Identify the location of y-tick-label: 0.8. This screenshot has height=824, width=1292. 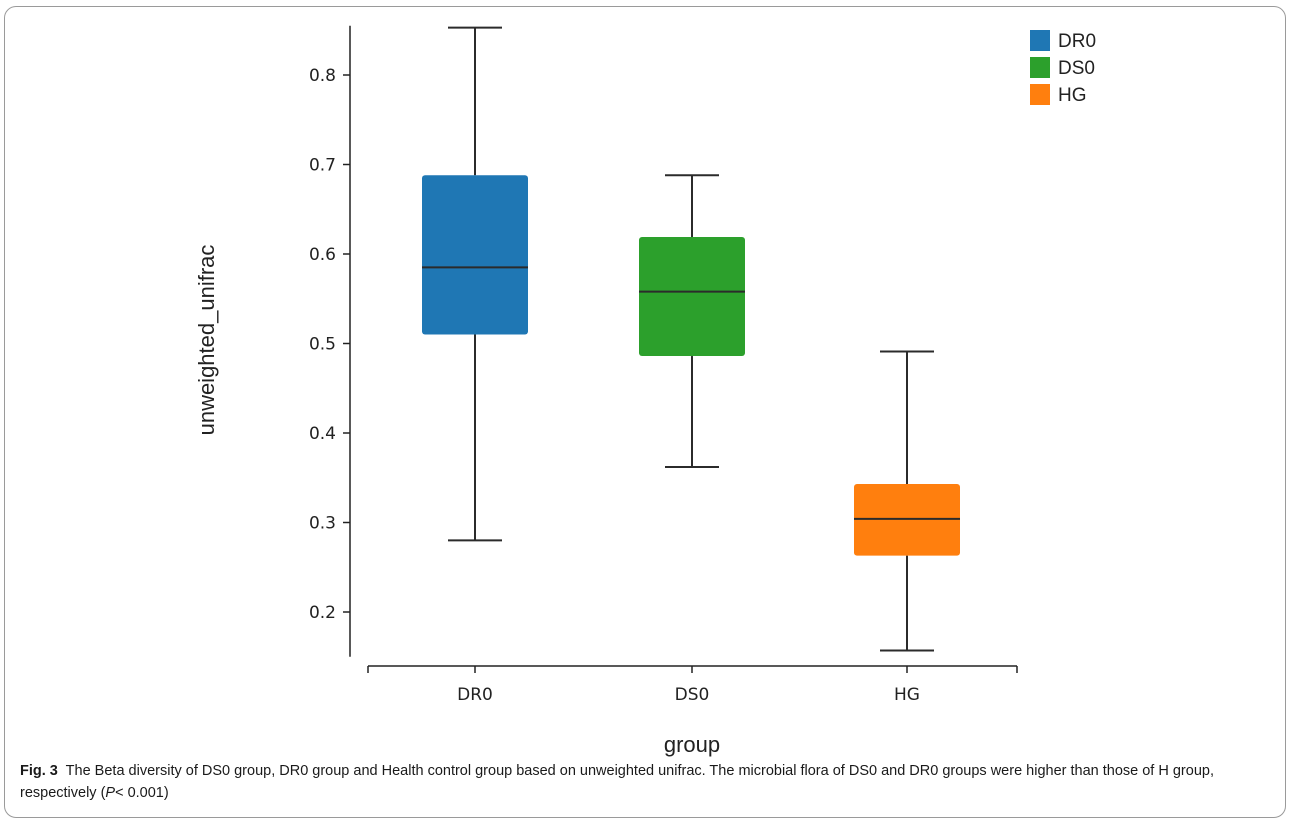
(322, 76).